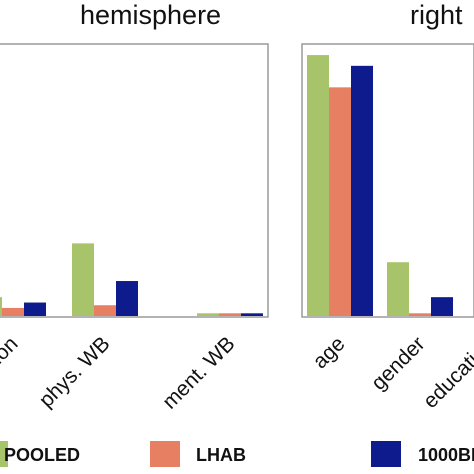 The width and height of the screenshot is (474, 474). I want to click on bar-gender-1000brains, so click(442, 306).